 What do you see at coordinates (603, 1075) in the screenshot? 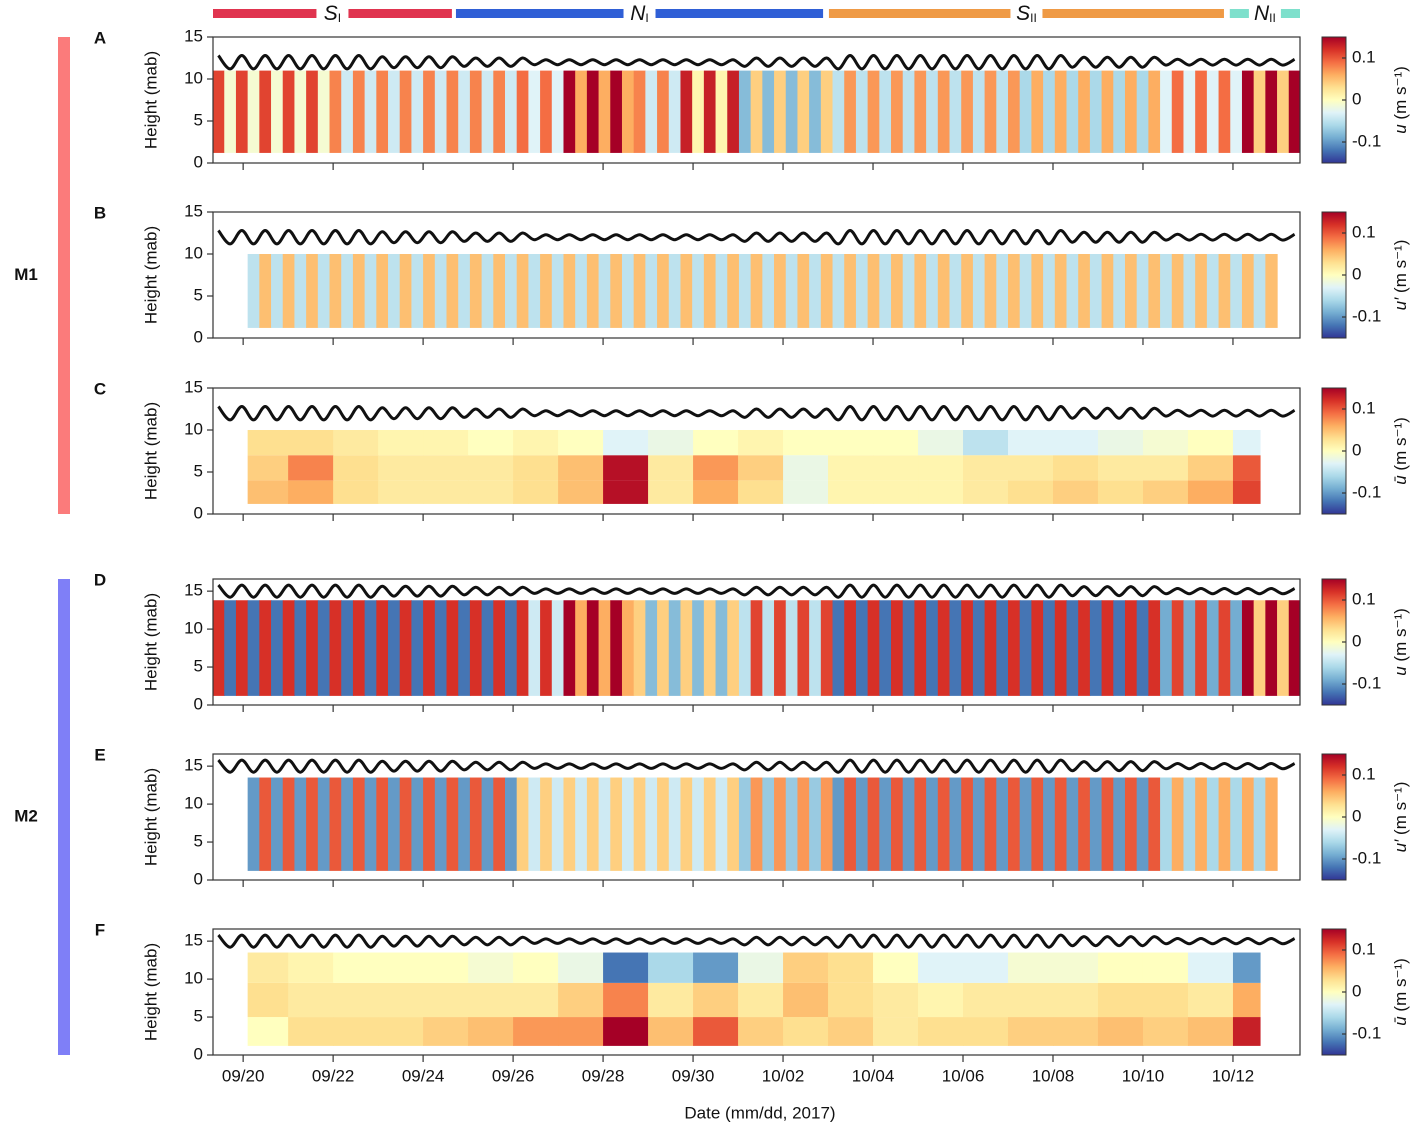
I see `x-tick-label: 09/28` at bounding box center [603, 1075].